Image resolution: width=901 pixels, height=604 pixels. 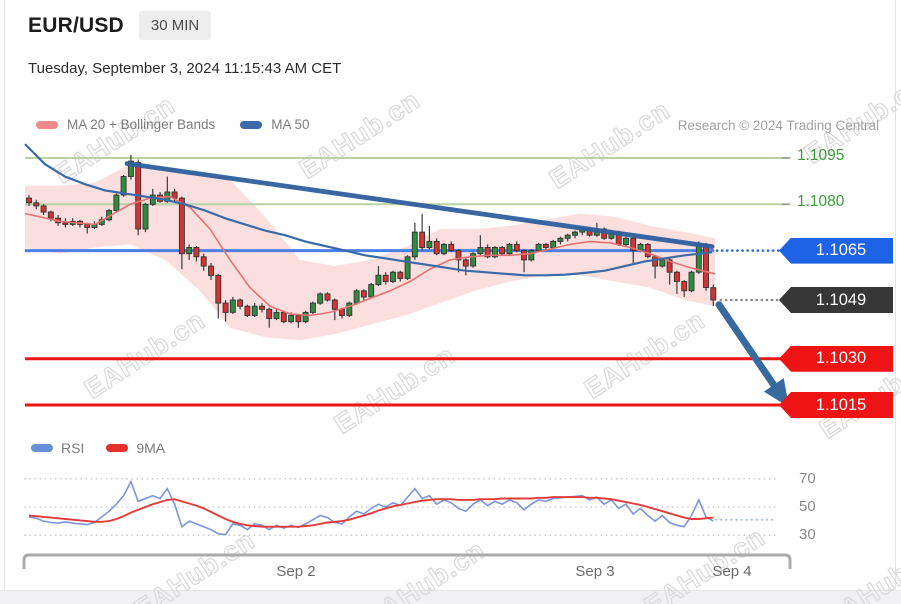 I want to click on rsi-legend: RSI 9MA, so click(x=105, y=448).